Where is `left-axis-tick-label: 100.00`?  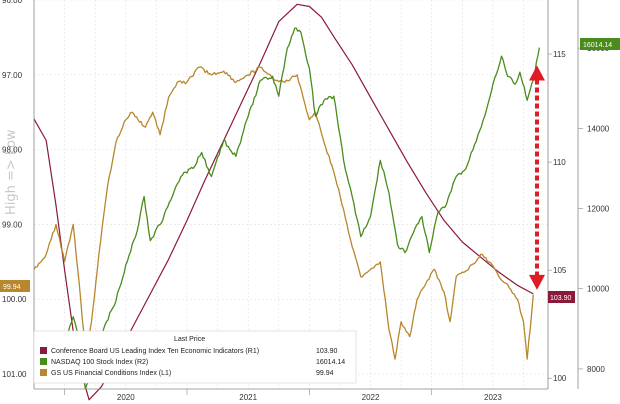
left-axis-tick-label: 100.00 is located at coordinates (14, 299).